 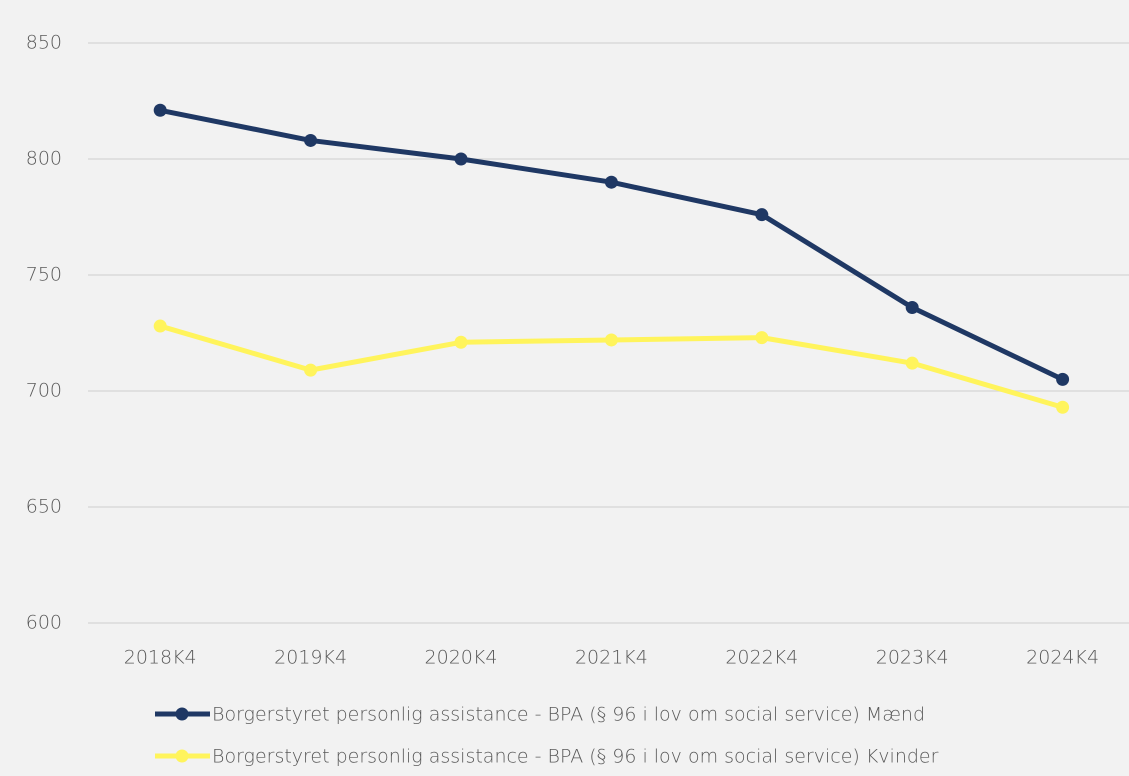 I want to click on y-tick-label: 800, so click(x=44, y=159).